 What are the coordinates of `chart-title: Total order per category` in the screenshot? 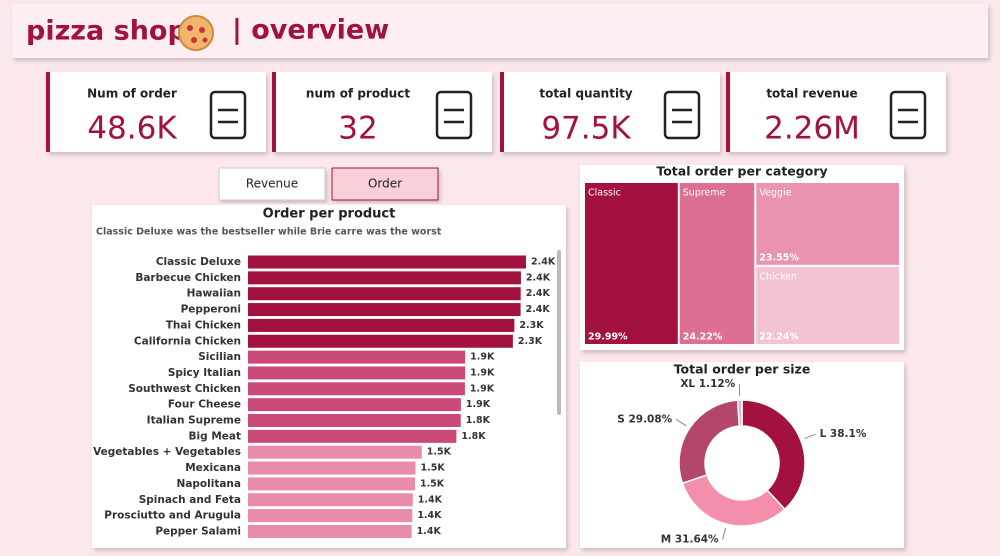 It's located at (741, 171).